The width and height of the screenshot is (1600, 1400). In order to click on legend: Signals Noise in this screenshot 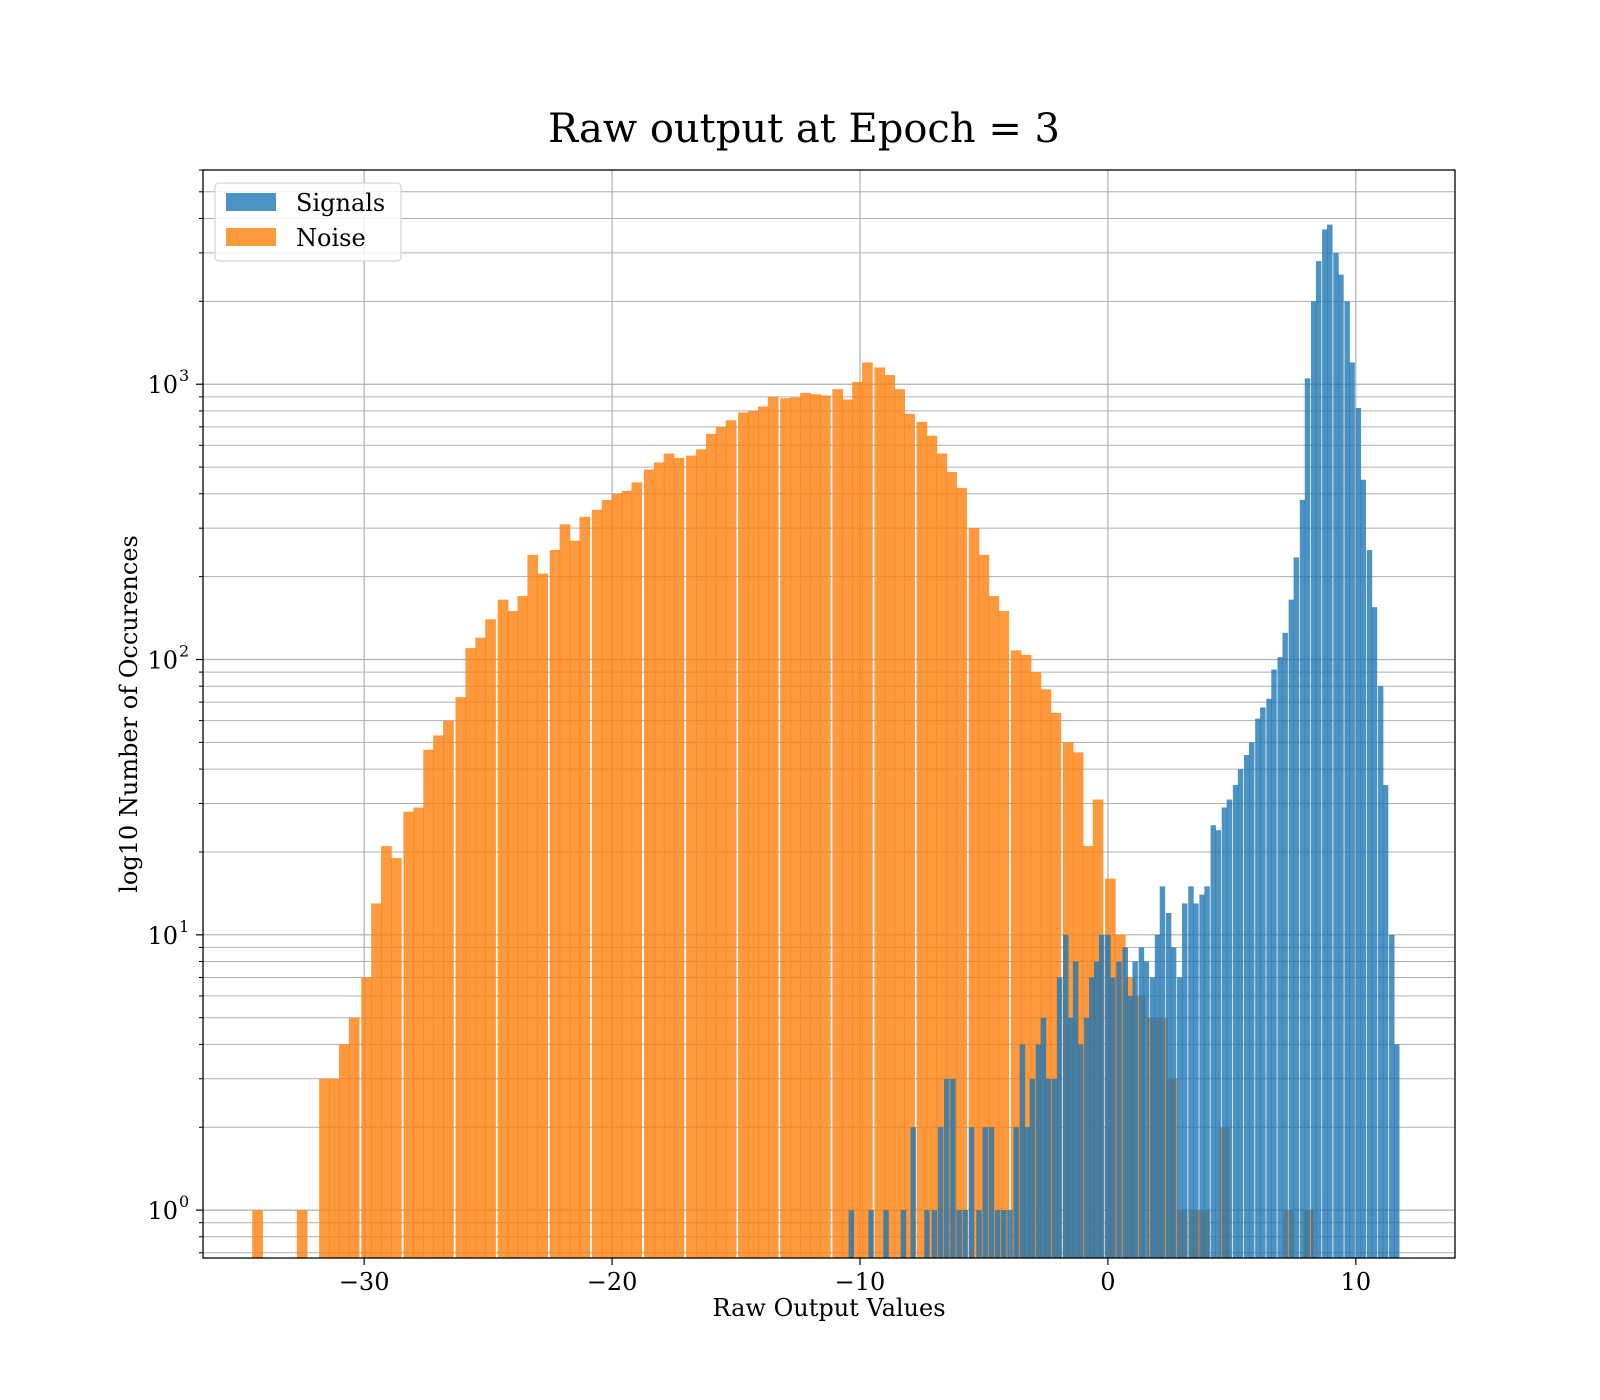, I will do `click(308, 222)`.